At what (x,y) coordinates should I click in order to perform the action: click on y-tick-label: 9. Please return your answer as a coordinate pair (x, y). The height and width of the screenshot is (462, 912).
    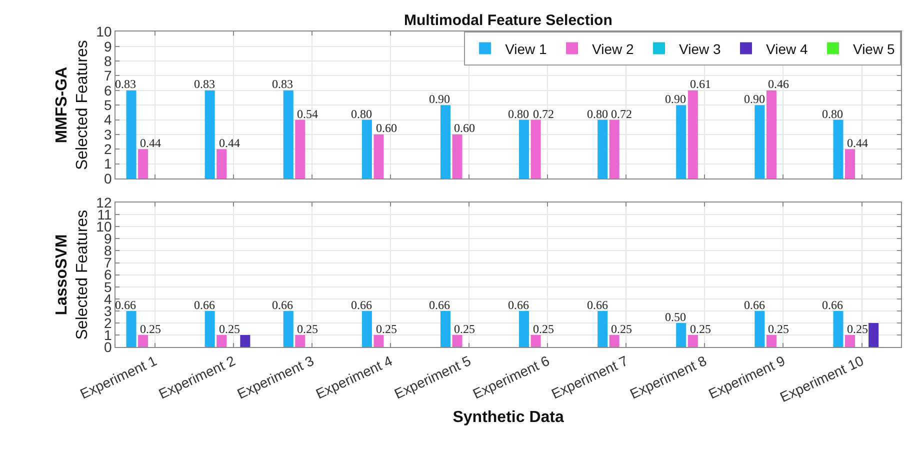
    Looking at the image, I should click on (108, 46).